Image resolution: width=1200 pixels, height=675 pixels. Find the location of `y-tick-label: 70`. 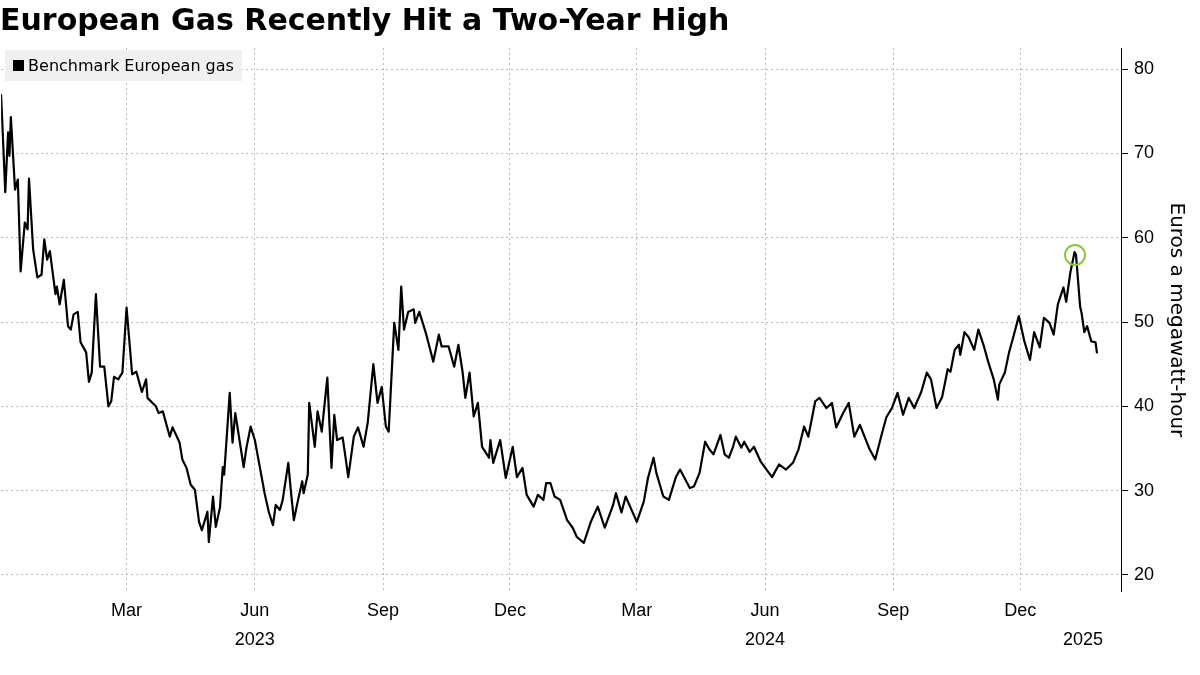

y-tick-label: 70 is located at coordinates (1144, 152).